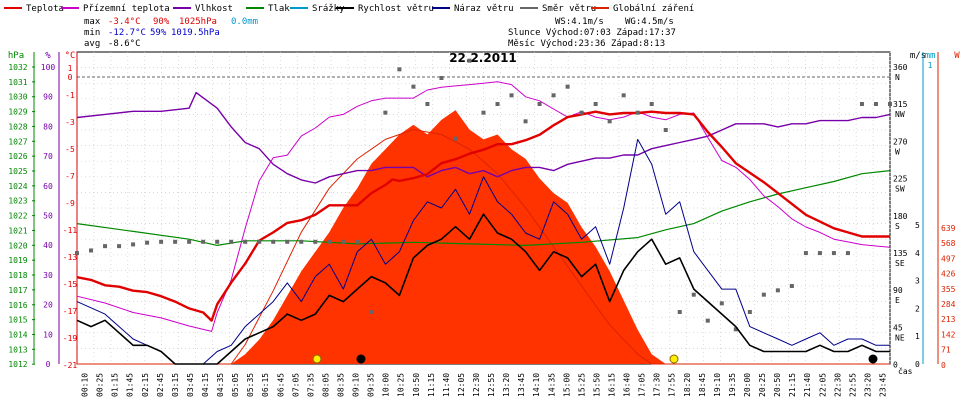  What do you see at coordinates (900, 114) in the screenshot?
I see `dir-tick-compass: NW` at bounding box center [900, 114].